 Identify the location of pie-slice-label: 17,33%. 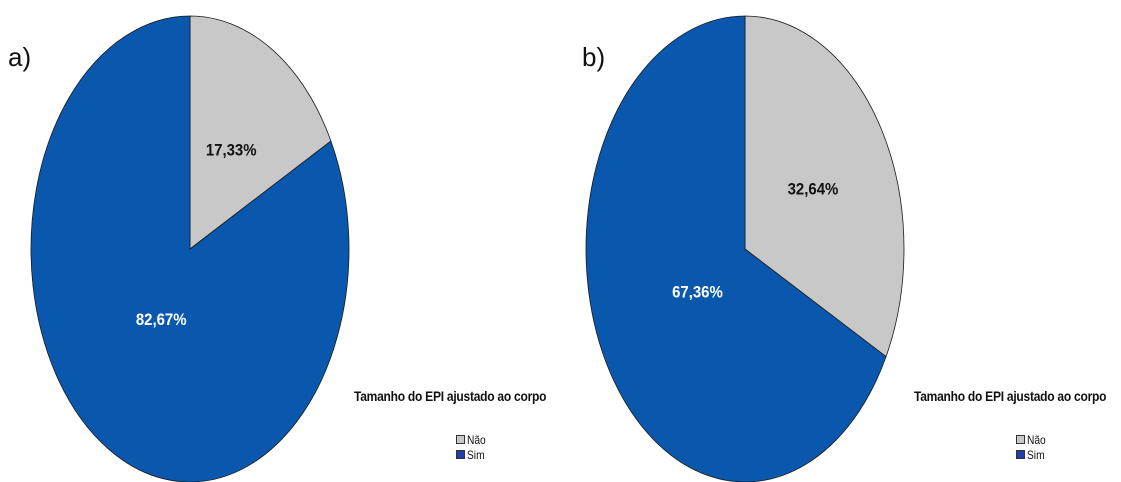
(231, 151).